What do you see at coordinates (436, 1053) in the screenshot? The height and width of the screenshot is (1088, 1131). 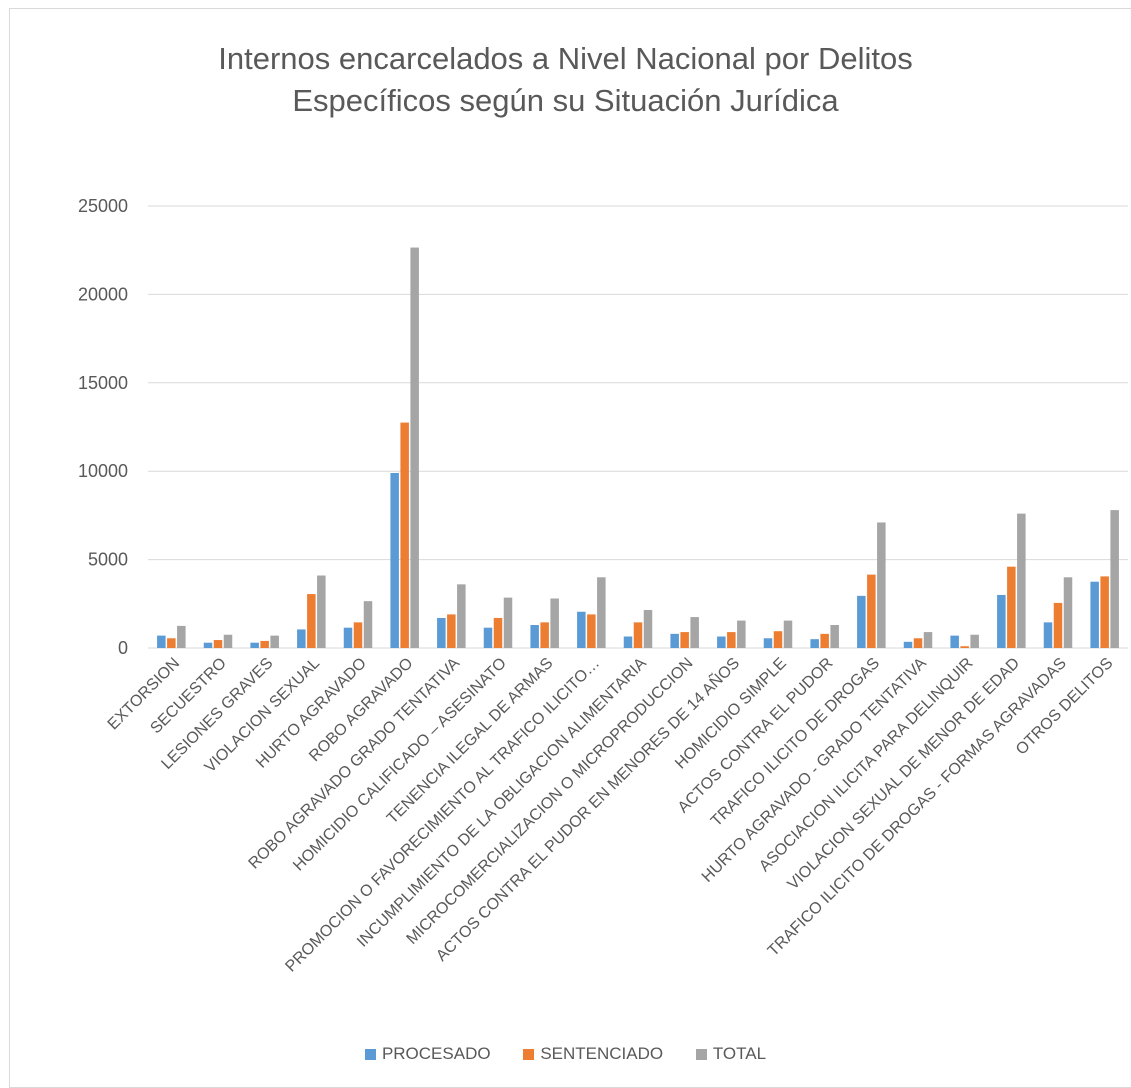 I see `legend-label-procesado: PROCESADO` at bounding box center [436, 1053].